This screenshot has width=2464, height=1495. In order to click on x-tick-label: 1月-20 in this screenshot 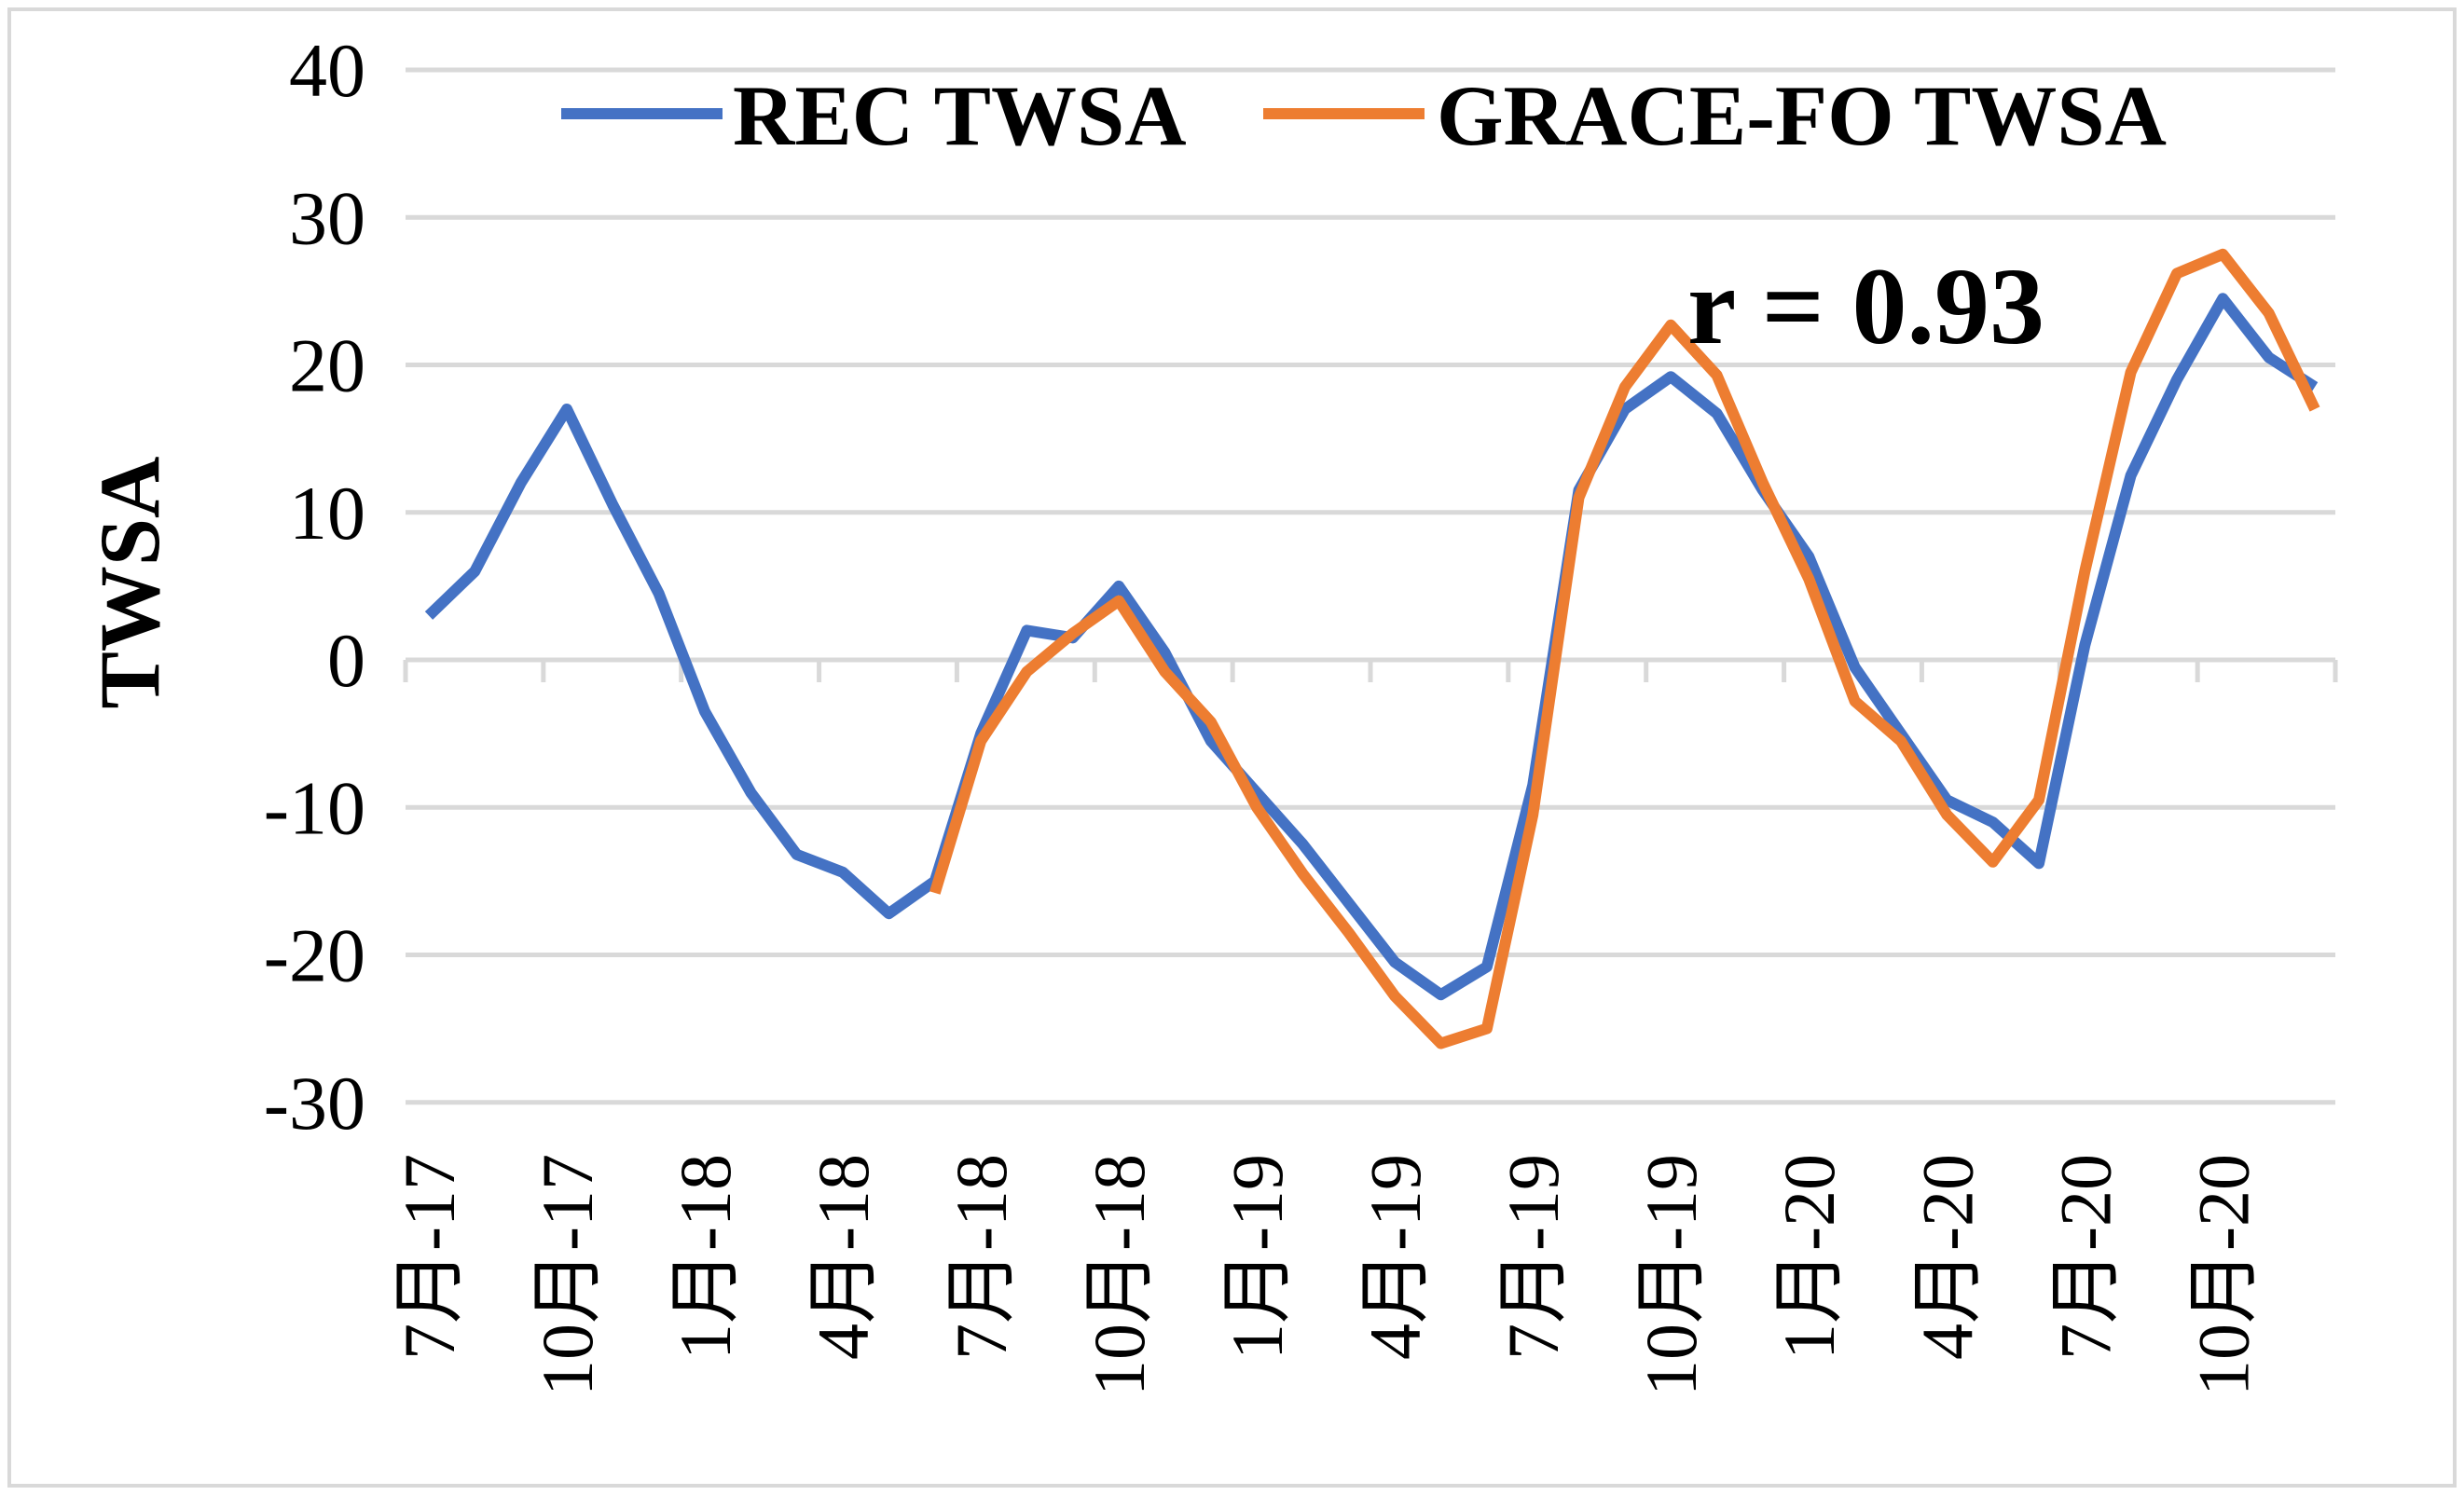, I will do `click(1809, 1257)`.